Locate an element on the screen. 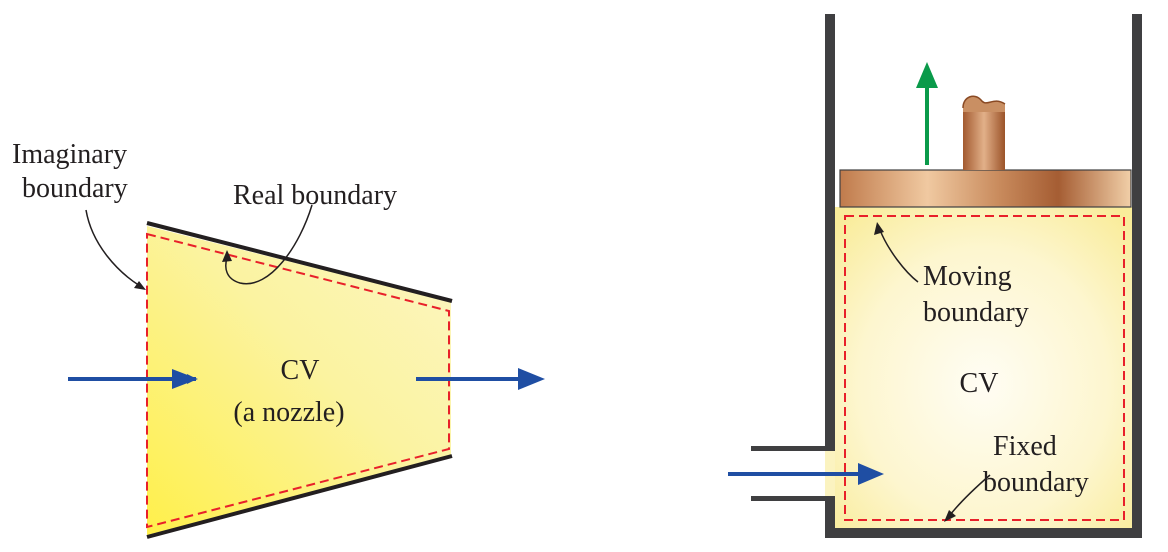 The height and width of the screenshot is (552, 1168). nozzle-fluid-region is located at coordinates (299, 380).